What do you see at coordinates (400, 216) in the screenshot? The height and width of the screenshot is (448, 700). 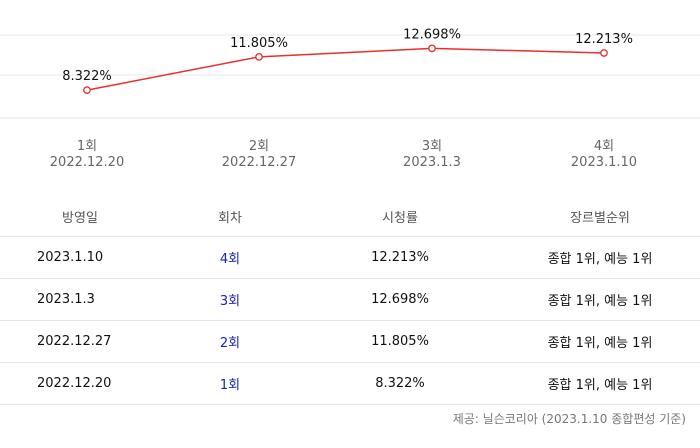 I see `header-rating: 시청률` at bounding box center [400, 216].